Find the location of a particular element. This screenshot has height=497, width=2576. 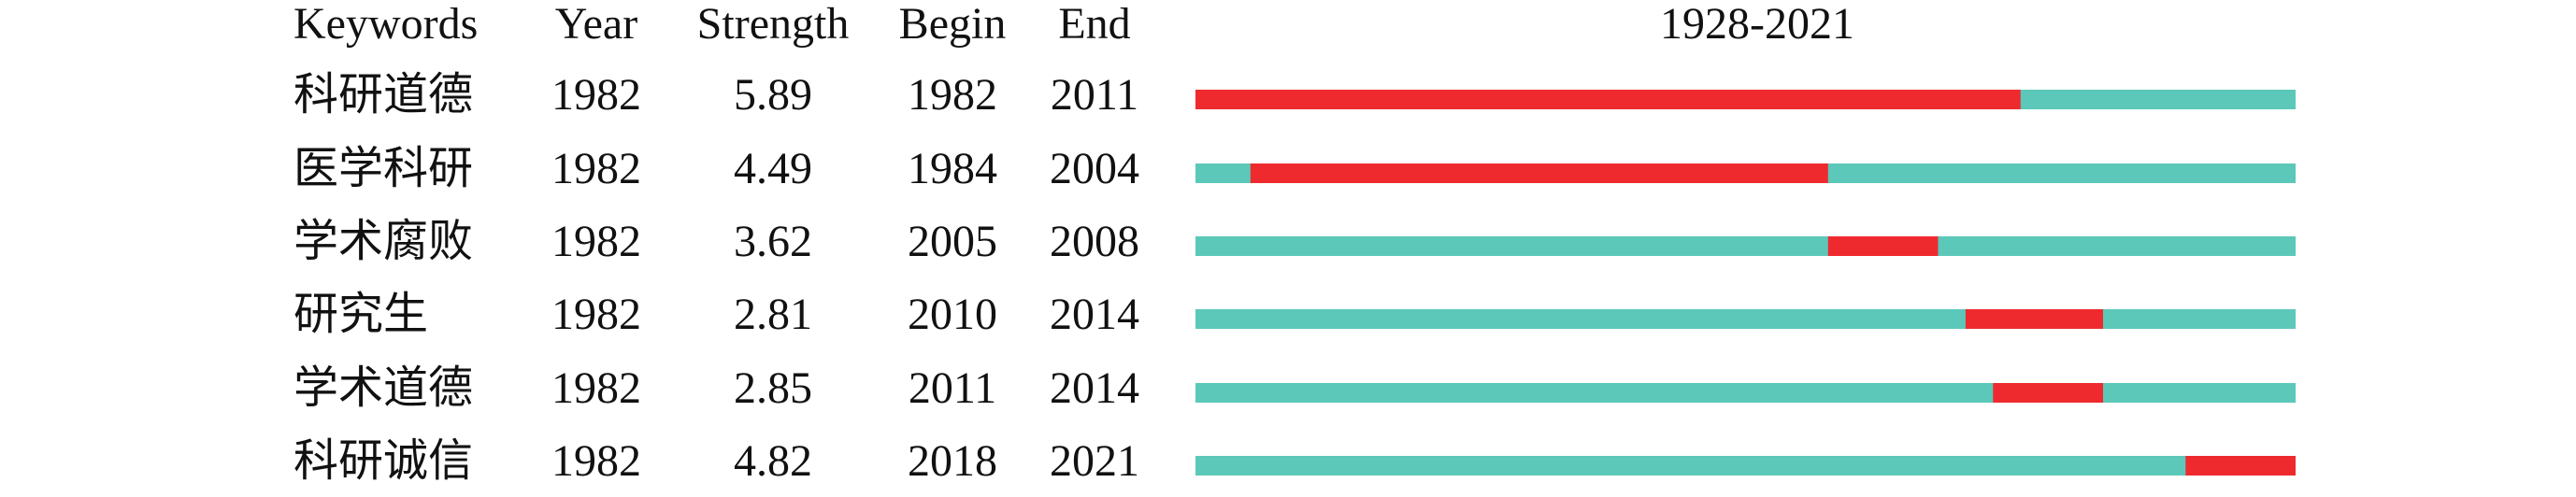

strength: 4.49 is located at coordinates (773, 168).